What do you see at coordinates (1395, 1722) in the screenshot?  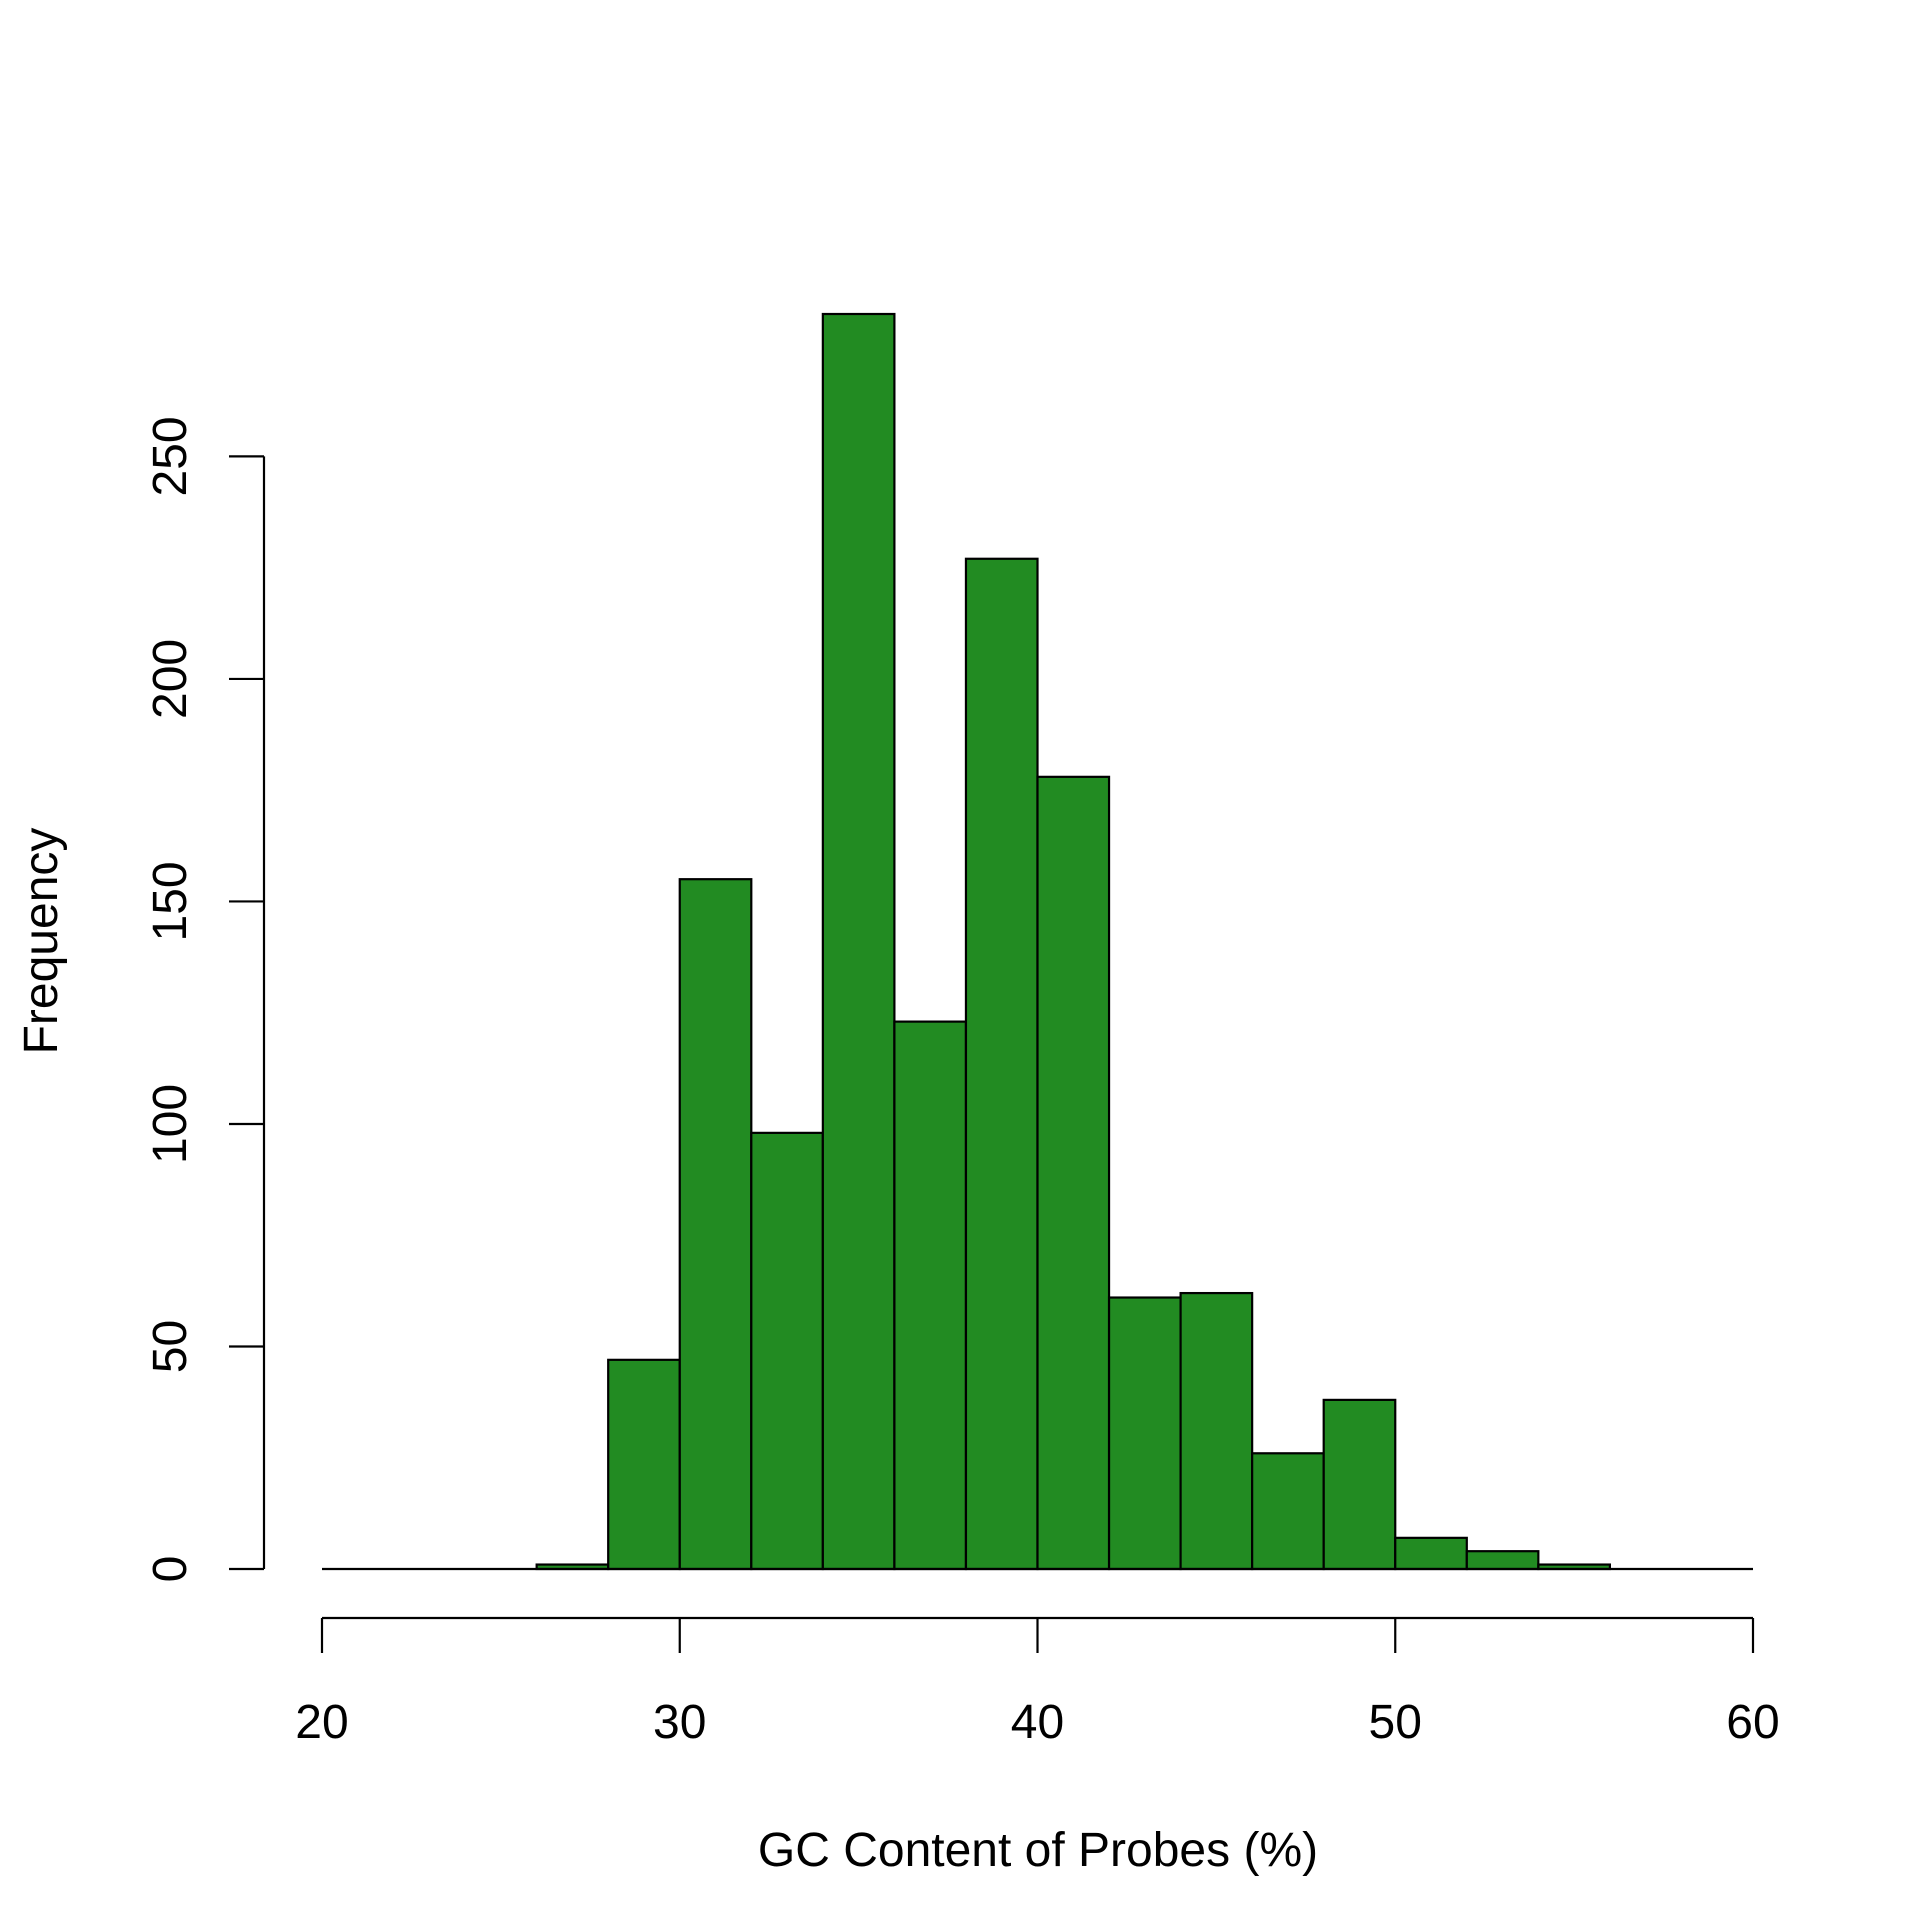 I see `x-tick-label: 50` at bounding box center [1395, 1722].